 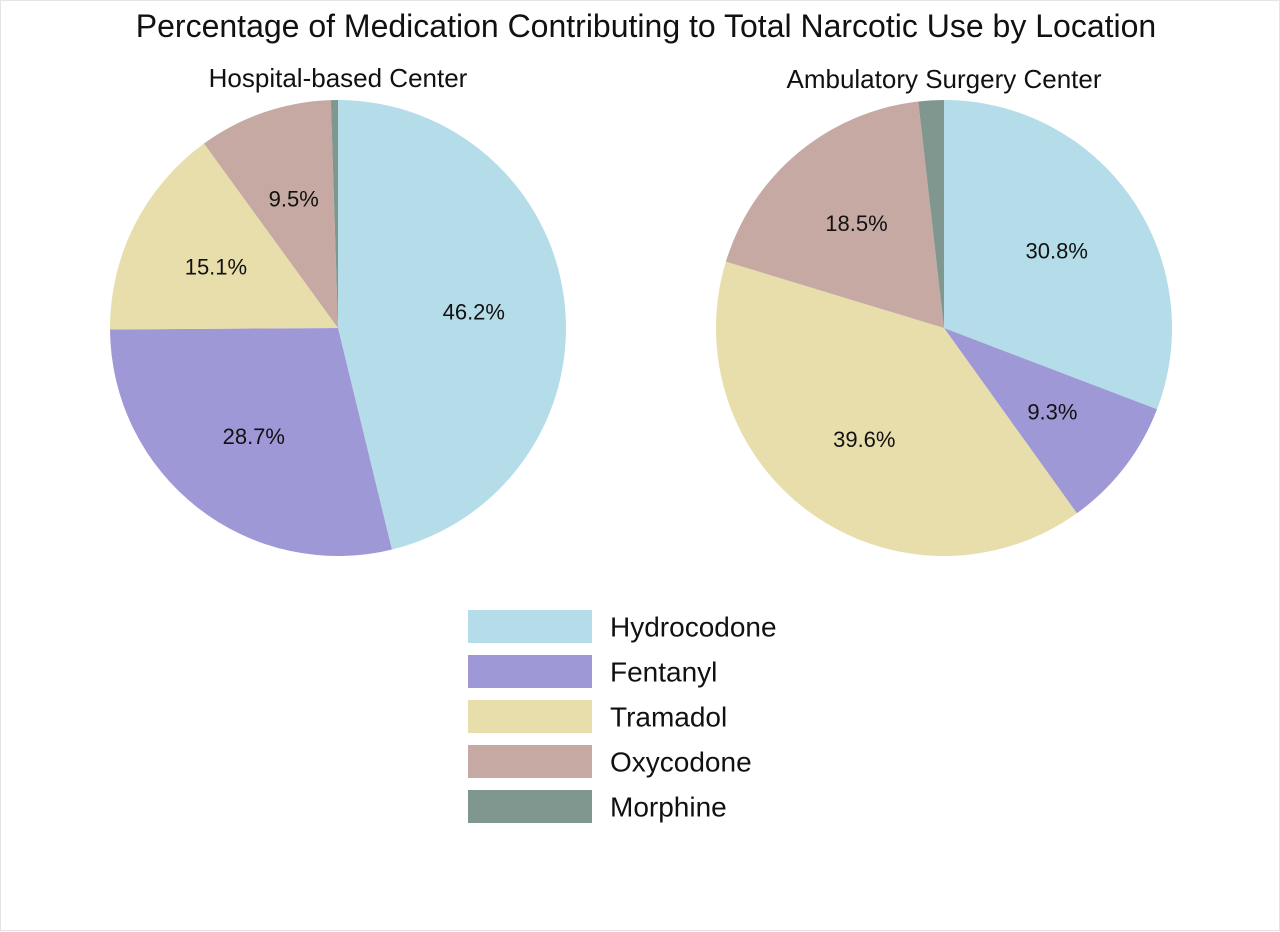 What do you see at coordinates (864, 439) in the screenshot?
I see `slice-label-tramadol: 39.6%` at bounding box center [864, 439].